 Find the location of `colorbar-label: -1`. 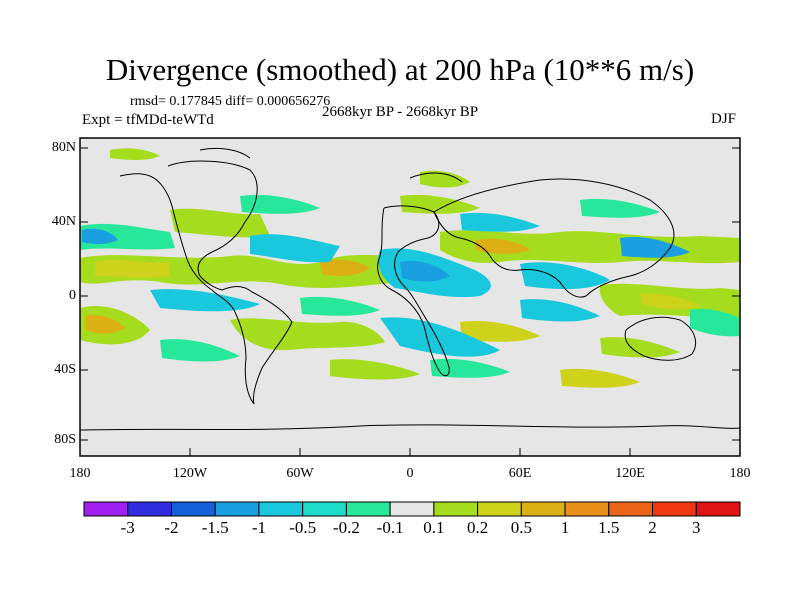

colorbar-label: -1 is located at coordinates (258, 527).